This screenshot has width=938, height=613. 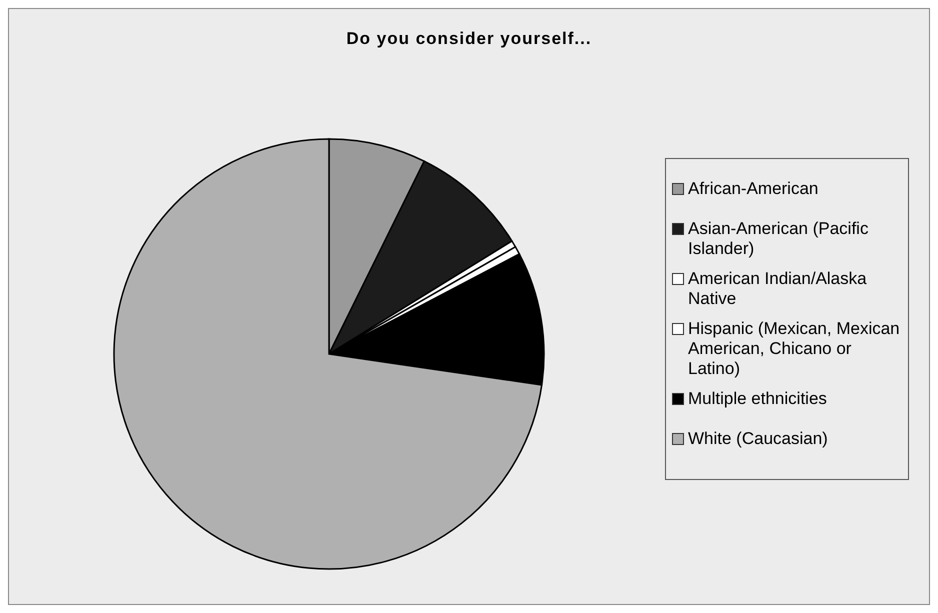 What do you see at coordinates (757, 399) in the screenshot?
I see `legend-label: Multiple ethnicities` at bounding box center [757, 399].